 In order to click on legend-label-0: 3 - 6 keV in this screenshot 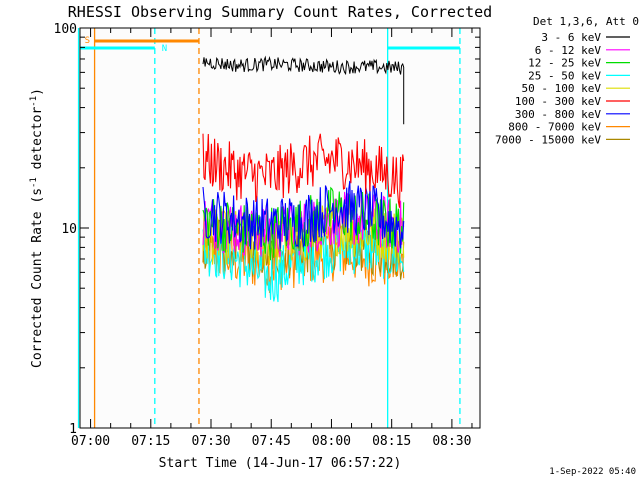, I will do `click(571, 37)`.